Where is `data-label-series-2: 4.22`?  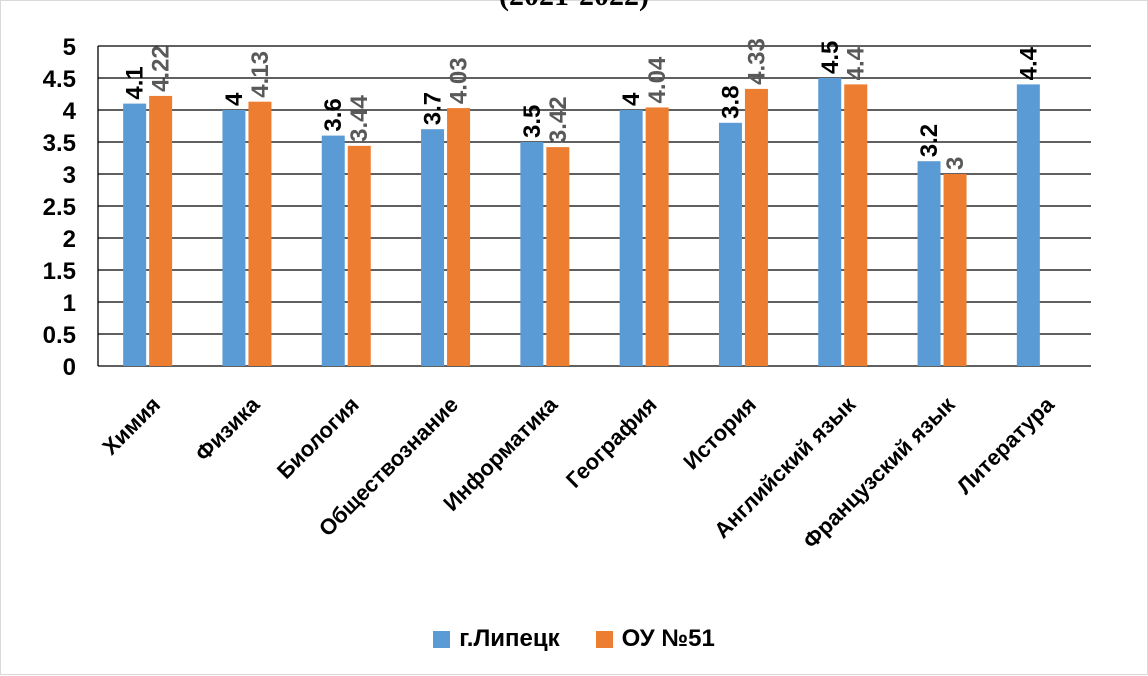
data-label-series-2: 4.22 is located at coordinates (161, 68).